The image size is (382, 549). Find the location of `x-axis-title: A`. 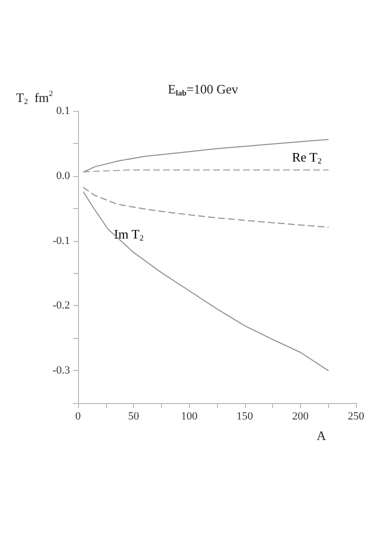

x-axis-title: A is located at coordinates (321, 435).